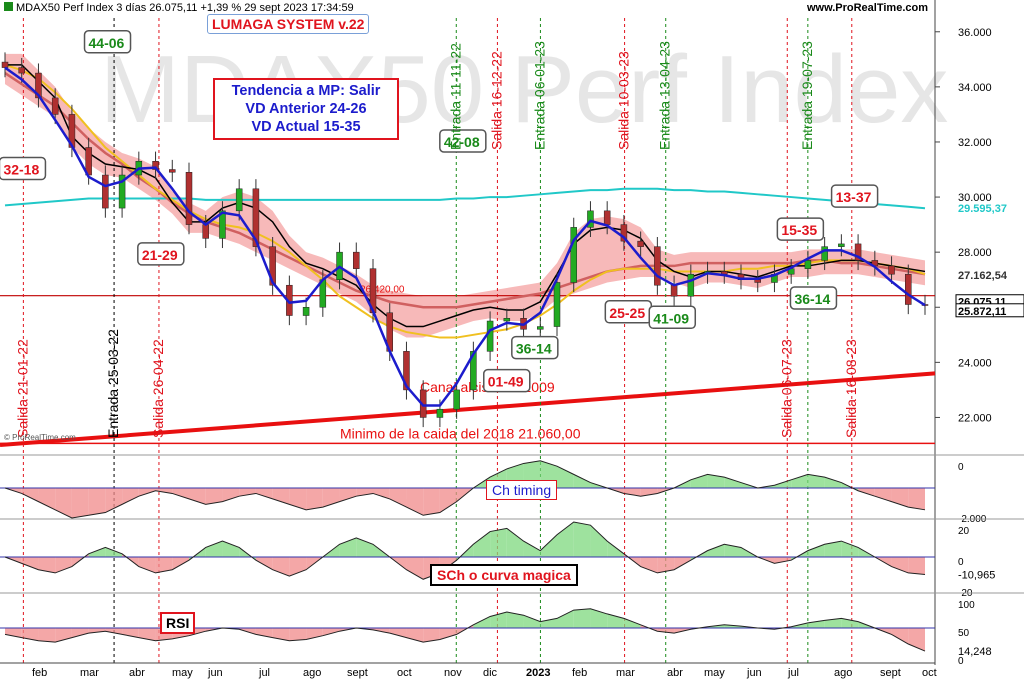  I want to click on annotation-label: 13-37, so click(854, 197).